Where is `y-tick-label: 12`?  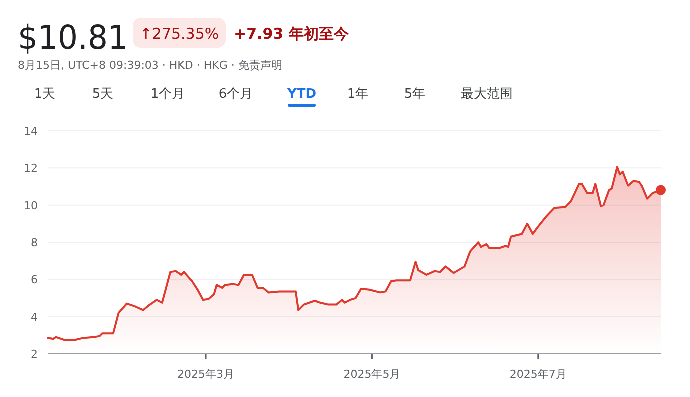 y-tick-label: 12 is located at coordinates (31, 169).